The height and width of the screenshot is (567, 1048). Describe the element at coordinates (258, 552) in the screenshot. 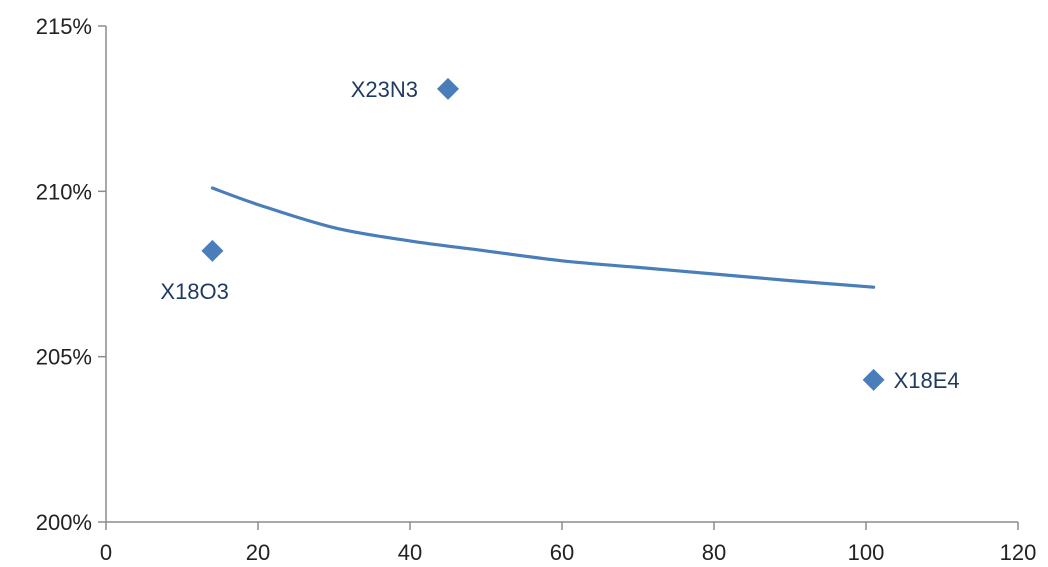

I see `x-tick-label: 20` at that location.